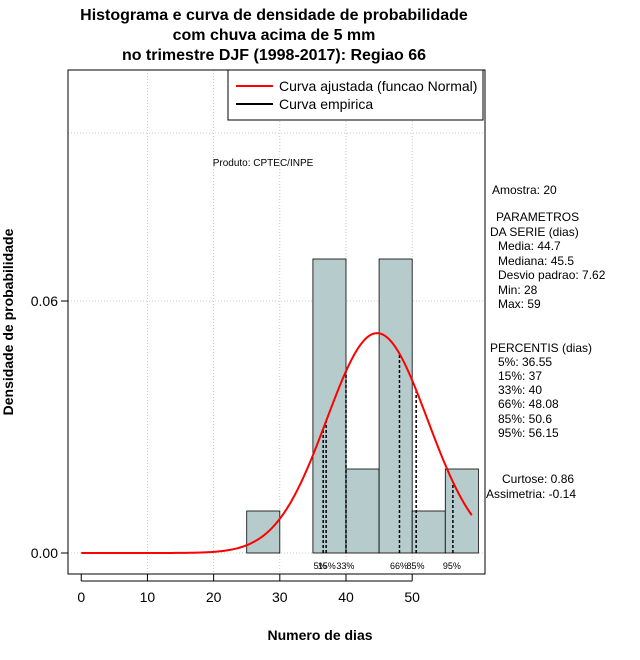 Image resolution: width=640 pixels, height=660 pixels. What do you see at coordinates (525, 419) in the screenshot?
I see `percentile-85: 85%: 50.6` at bounding box center [525, 419].